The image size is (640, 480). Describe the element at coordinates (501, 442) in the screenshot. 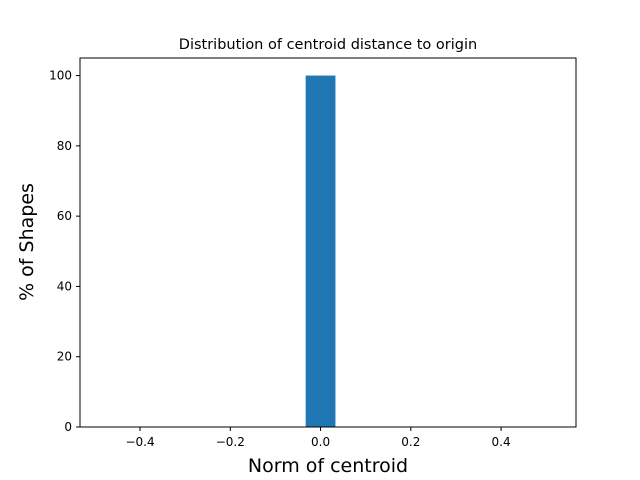

I see `x-tick-label: 0.4` at that location.